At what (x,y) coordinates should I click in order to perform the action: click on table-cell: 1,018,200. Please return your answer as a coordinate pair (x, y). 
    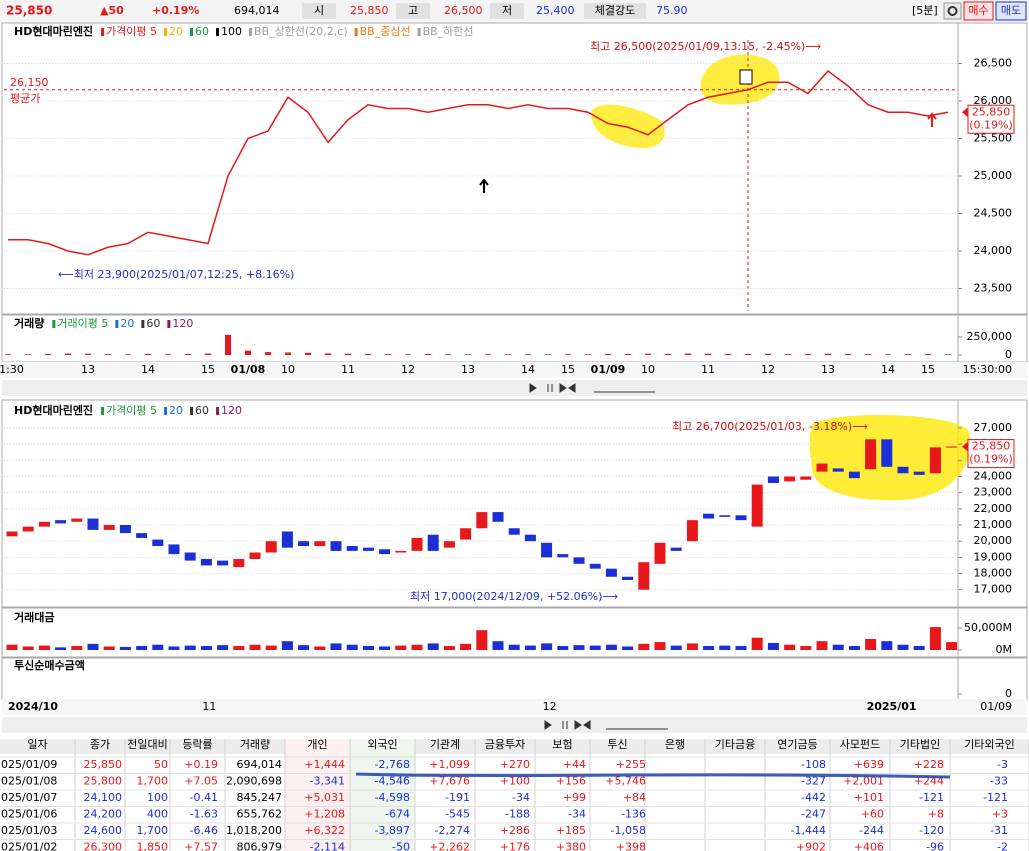
    Looking at the image, I should click on (254, 830).